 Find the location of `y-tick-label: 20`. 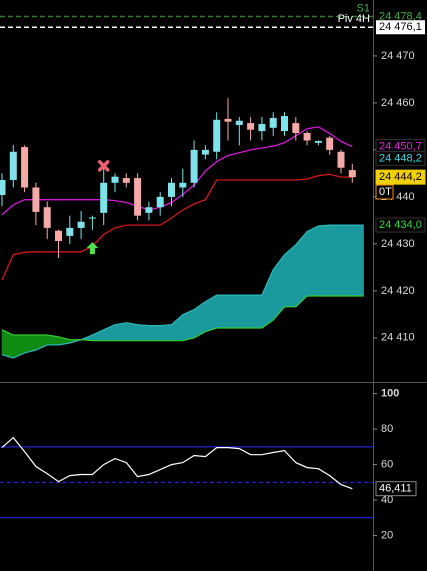

y-tick-label: 20 is located at coordinates (387, 535).